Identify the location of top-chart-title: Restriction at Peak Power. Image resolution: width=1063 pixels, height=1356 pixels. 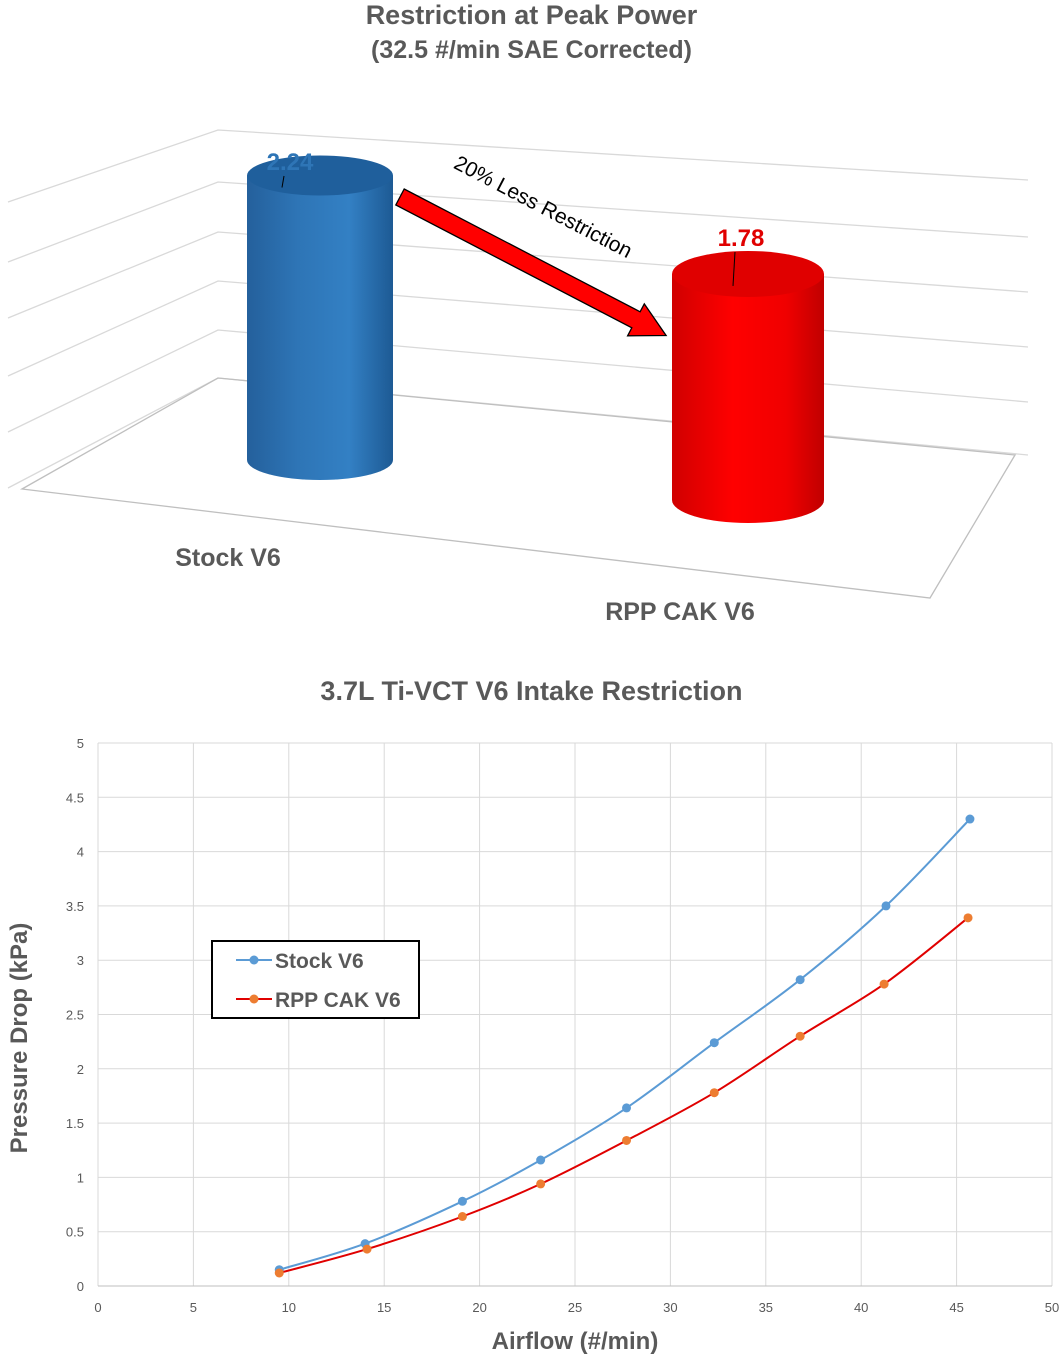
(531, 15).